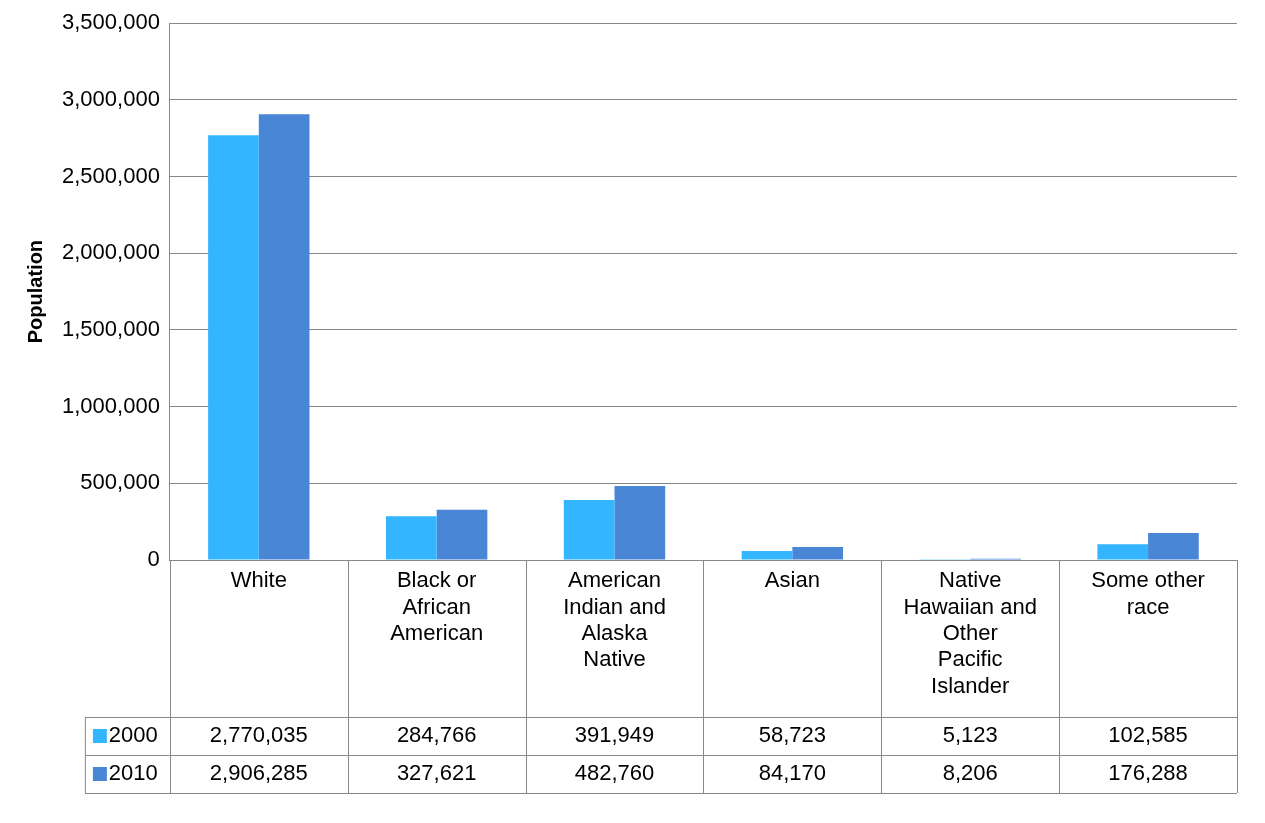  What do you see at coordinates (436, 735) in the screenshot?
I see `data-label: 284,766` at bounding box center [436, 735].